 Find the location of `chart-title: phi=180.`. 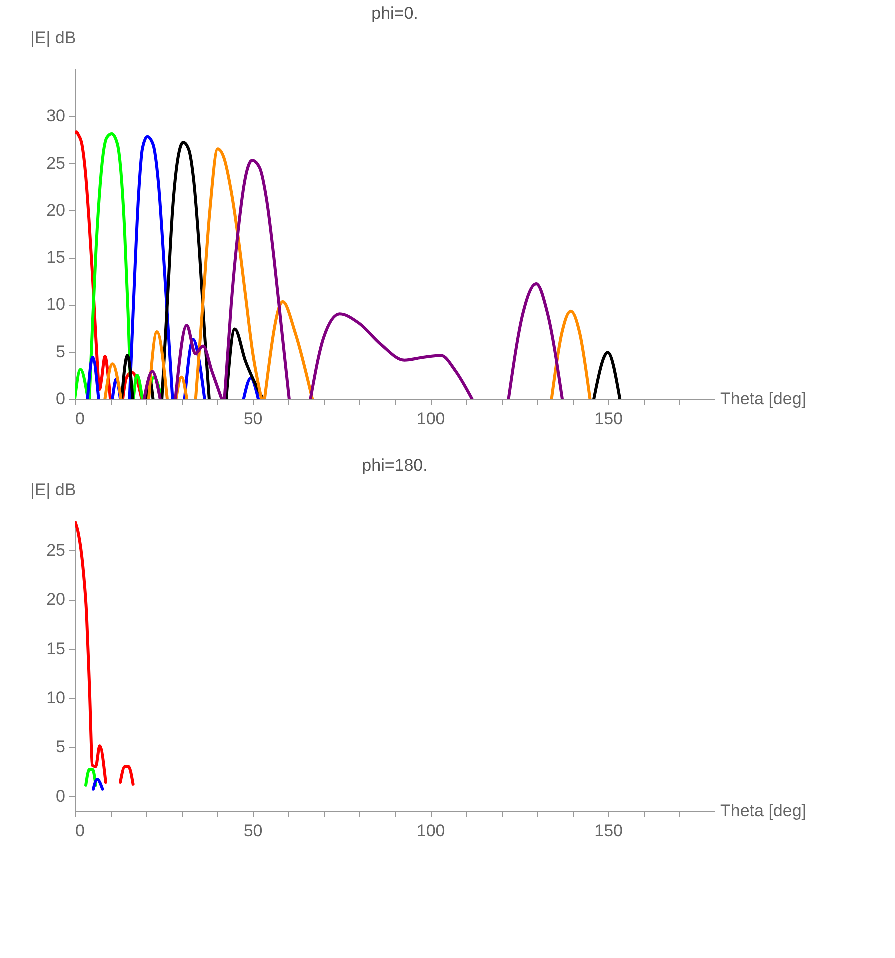

chart-title: phi=180. is located at coordinates (395, 465).